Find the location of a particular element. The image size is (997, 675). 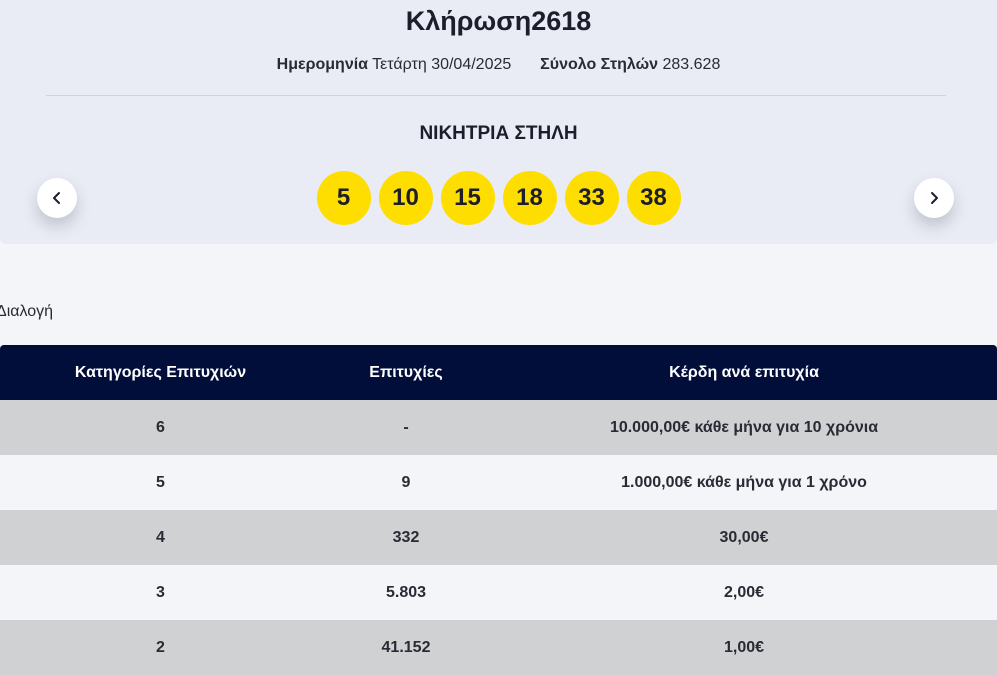

header-categories: Κατηγορίες Επιτυχιών is located at coordinates (160, 372).